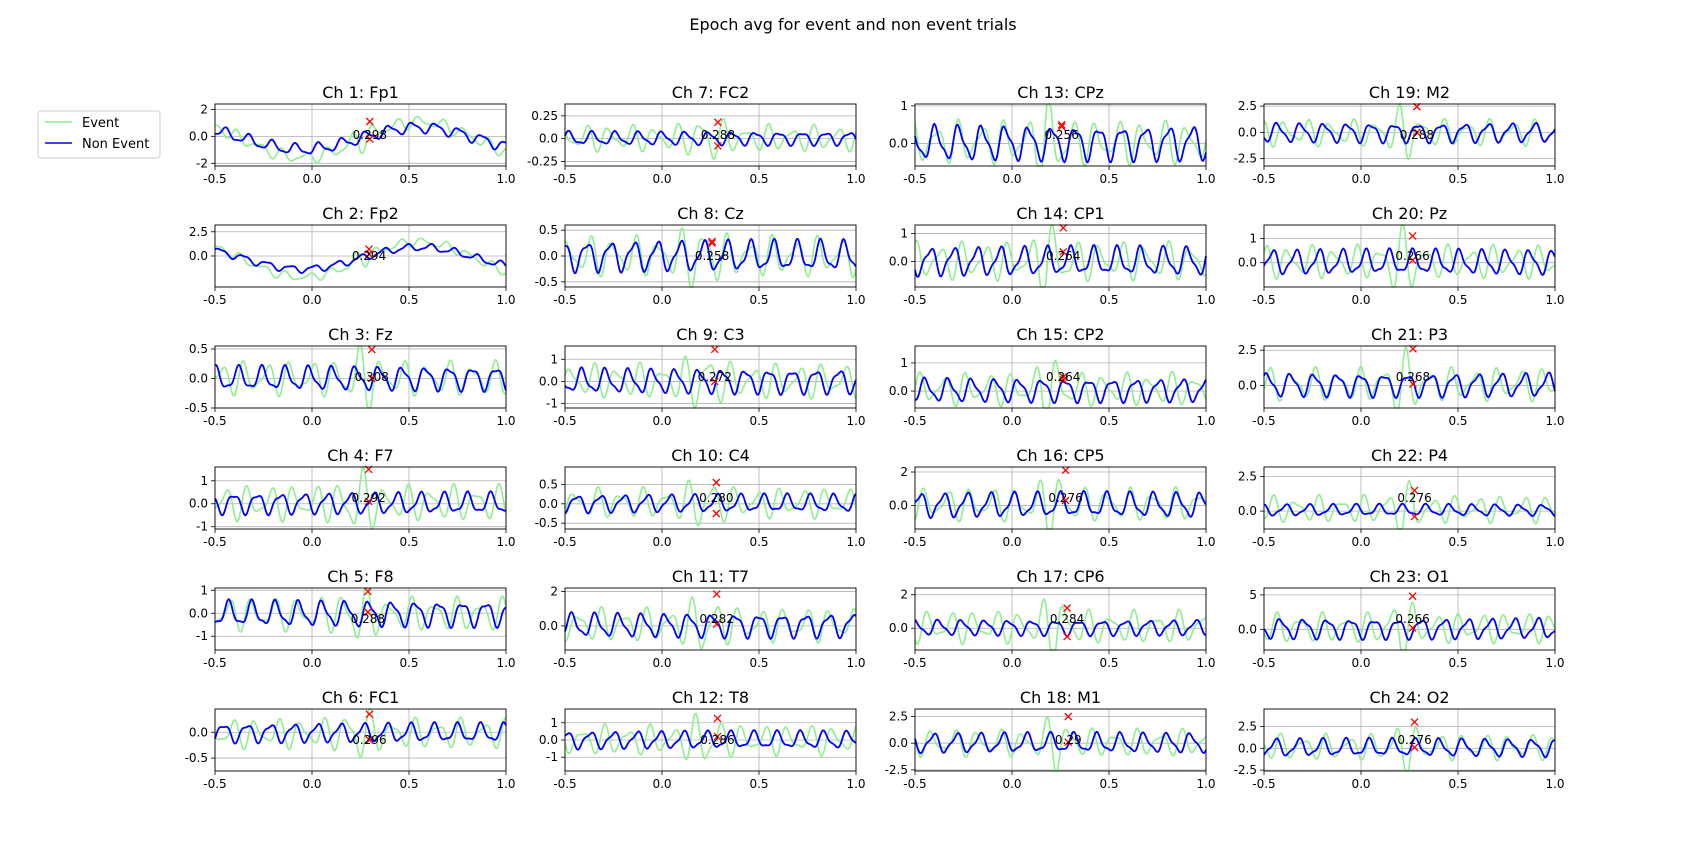  What do you see at coordinates (710, 213) in the screenshot?
I see `subplot-title: Ch 8: Cz` at bounding box center [710, 213].